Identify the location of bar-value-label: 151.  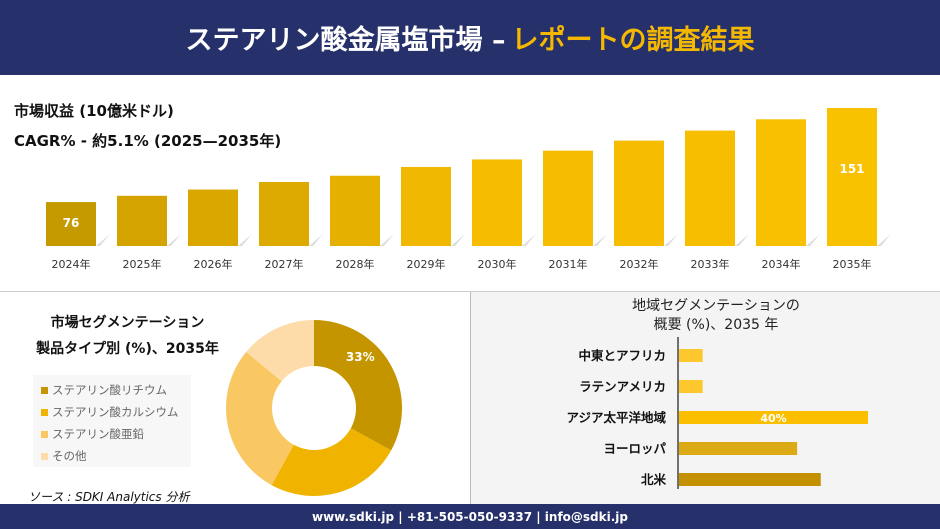
(851, 169).